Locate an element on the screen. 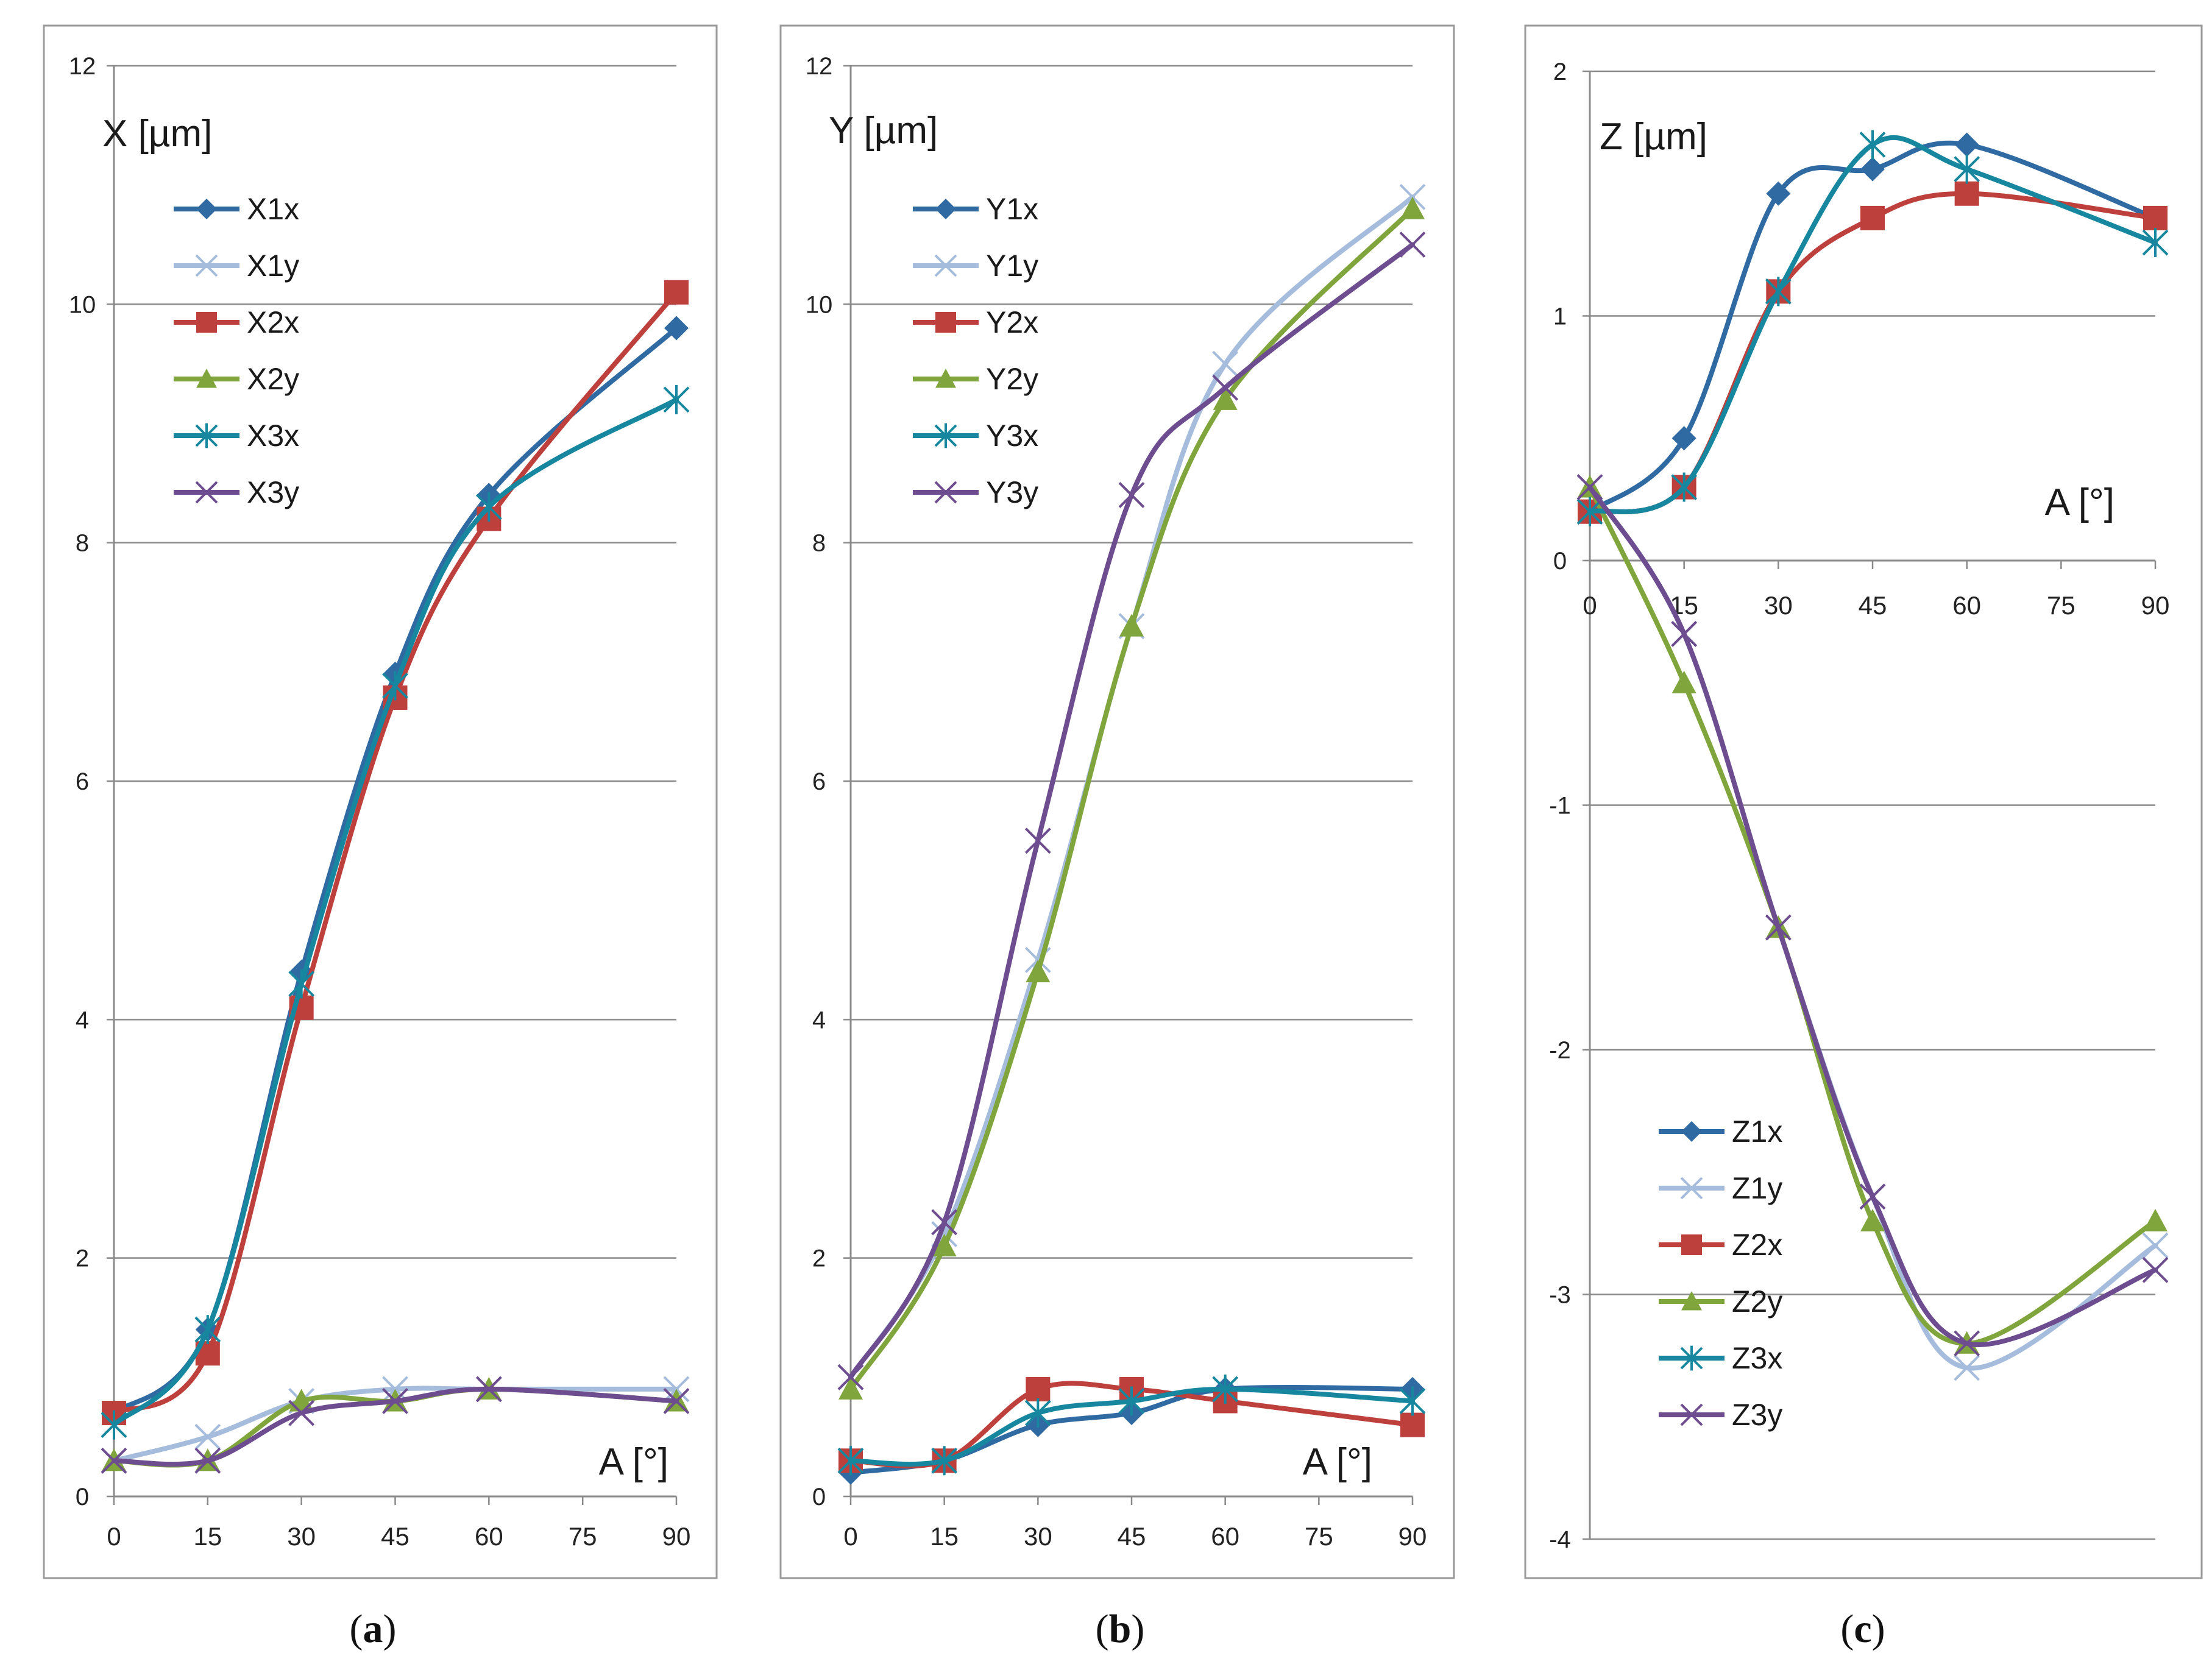  panel-caption: (c) is located at coordinates (1862, 1629).